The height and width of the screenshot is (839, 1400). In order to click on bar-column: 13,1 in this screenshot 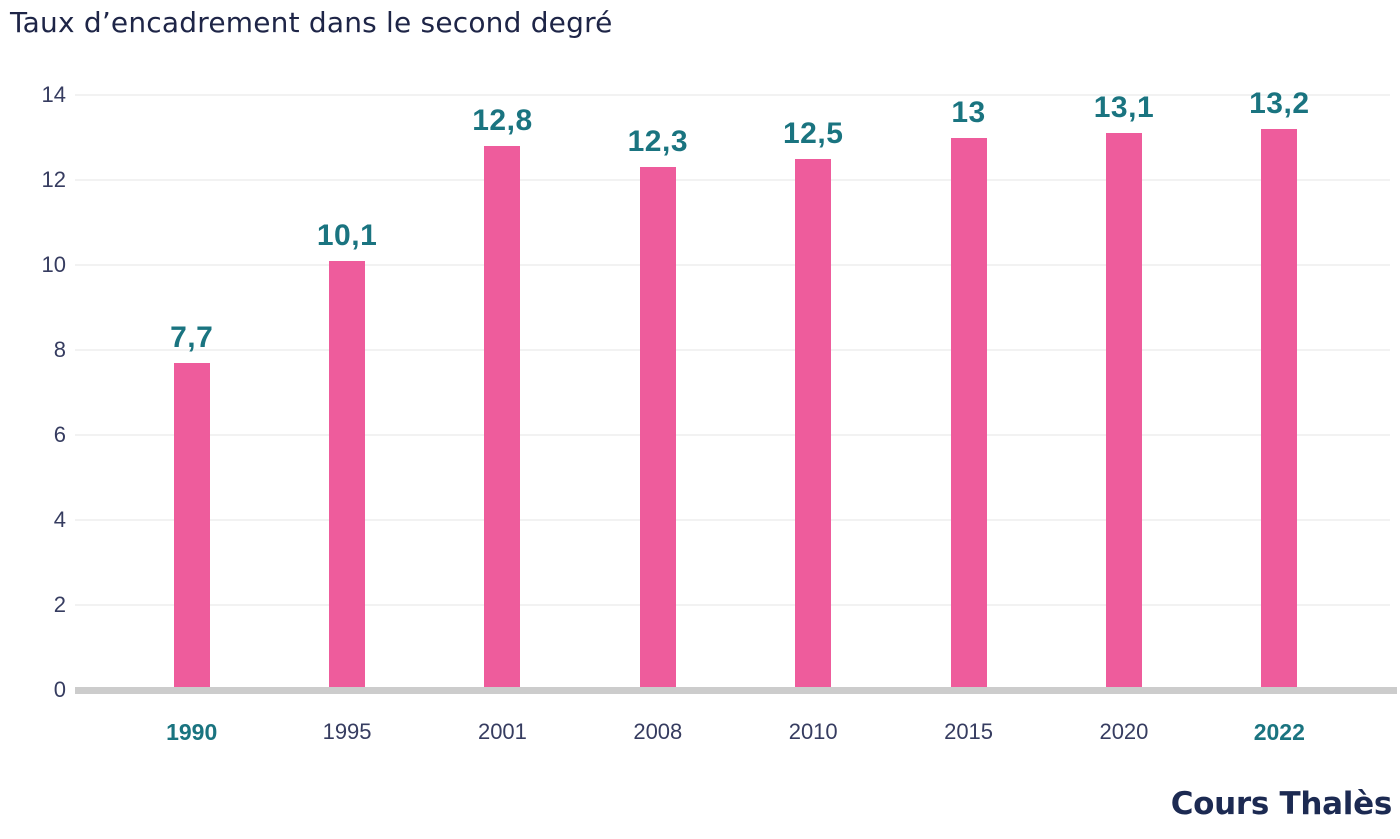, I will do `click(1123, 390)`.